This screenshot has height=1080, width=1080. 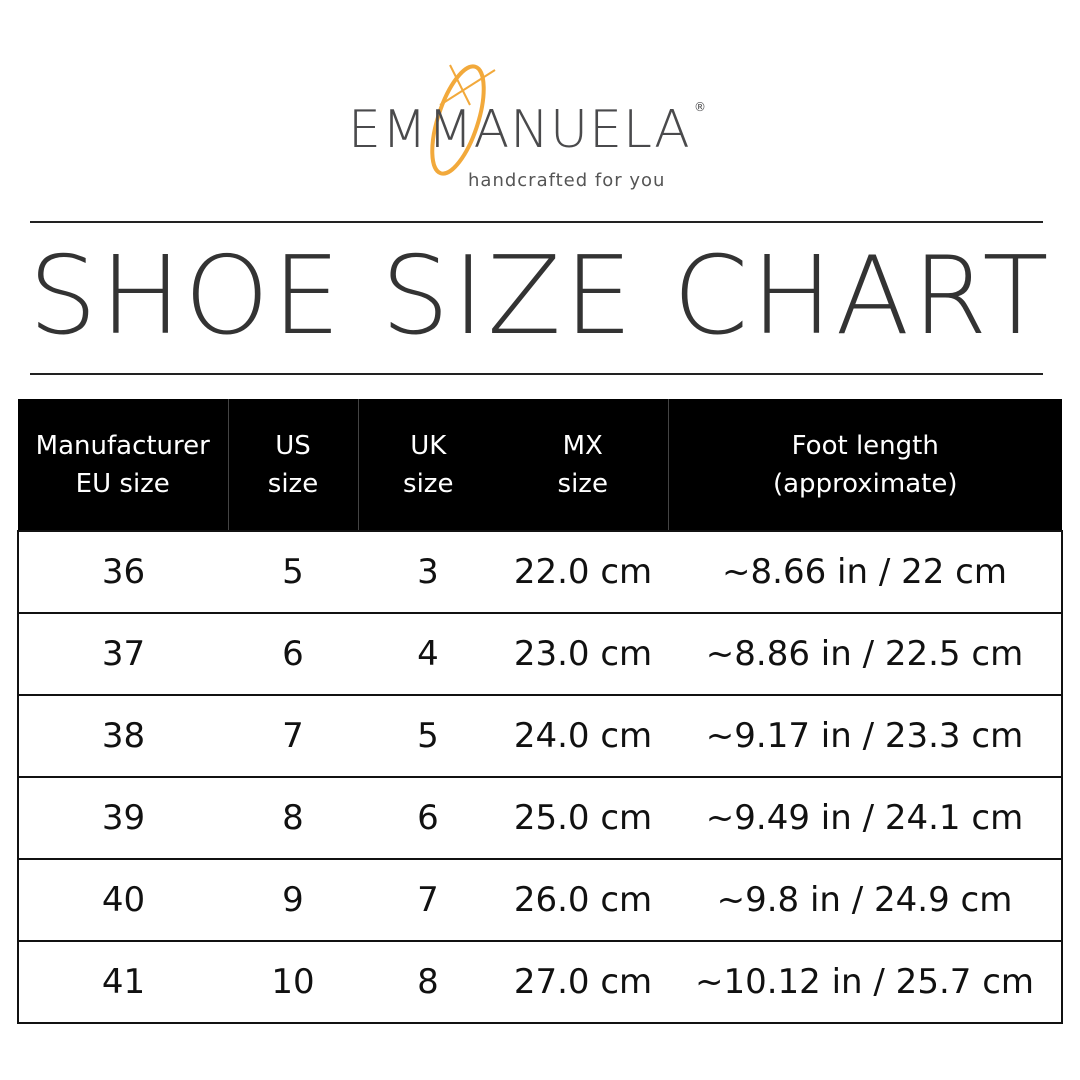 I want to click on table-row: 36 5 3 22.0 cm ~8.66 in / 22 cm, so click(x=540, y=571).